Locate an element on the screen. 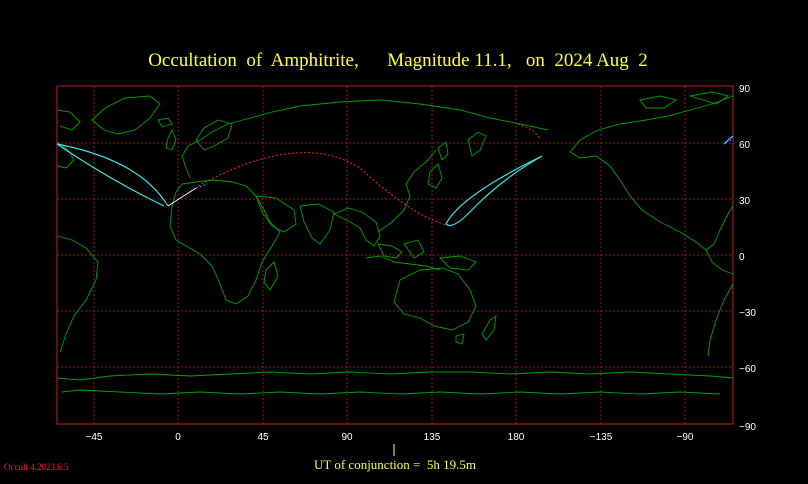  path-start-segment is located at coordinates (182, 197).